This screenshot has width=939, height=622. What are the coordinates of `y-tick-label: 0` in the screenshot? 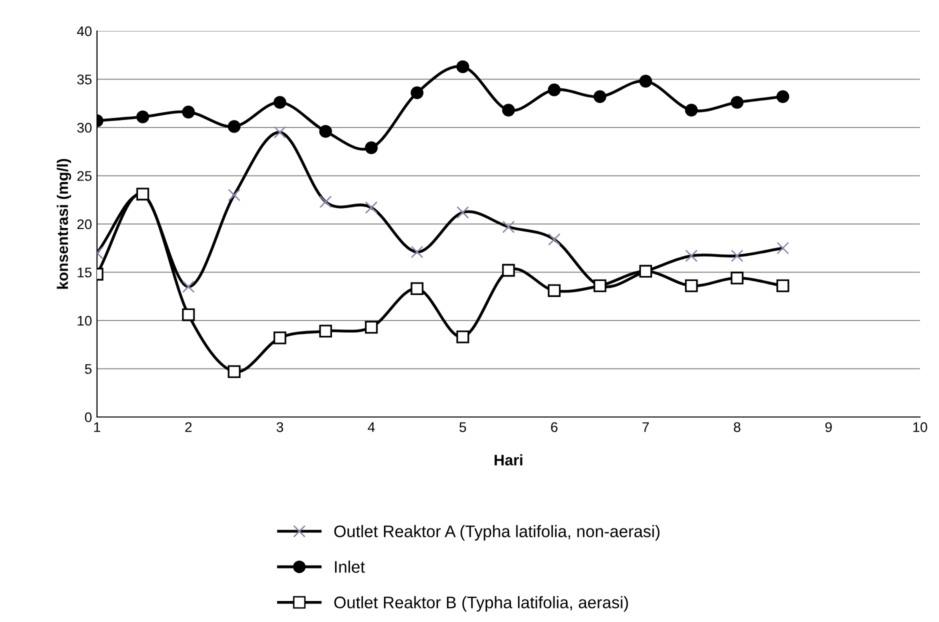 It's located at (88, 417).